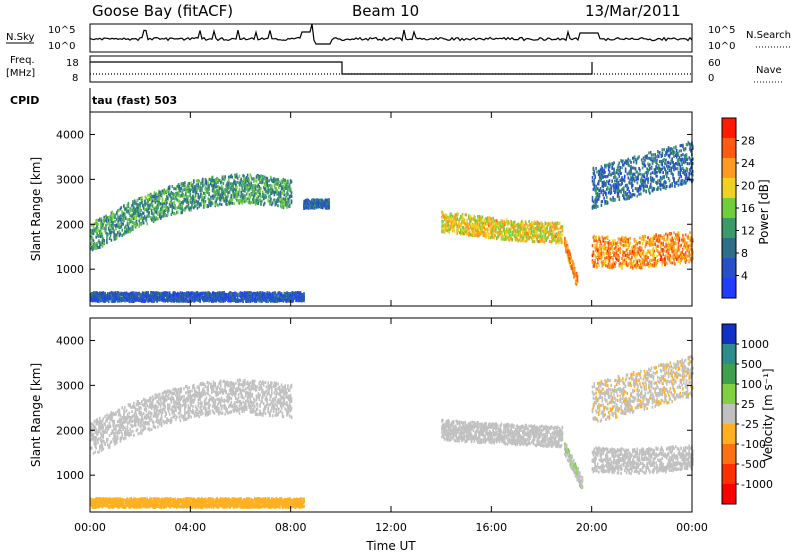 Image resolution: width=800 pixels, height=554 pixels. What do you see at coordinates (61, 46) in the screenshot?
I see `noise-tick-bottom-left: 10^0` at bounding box center [61, 46].